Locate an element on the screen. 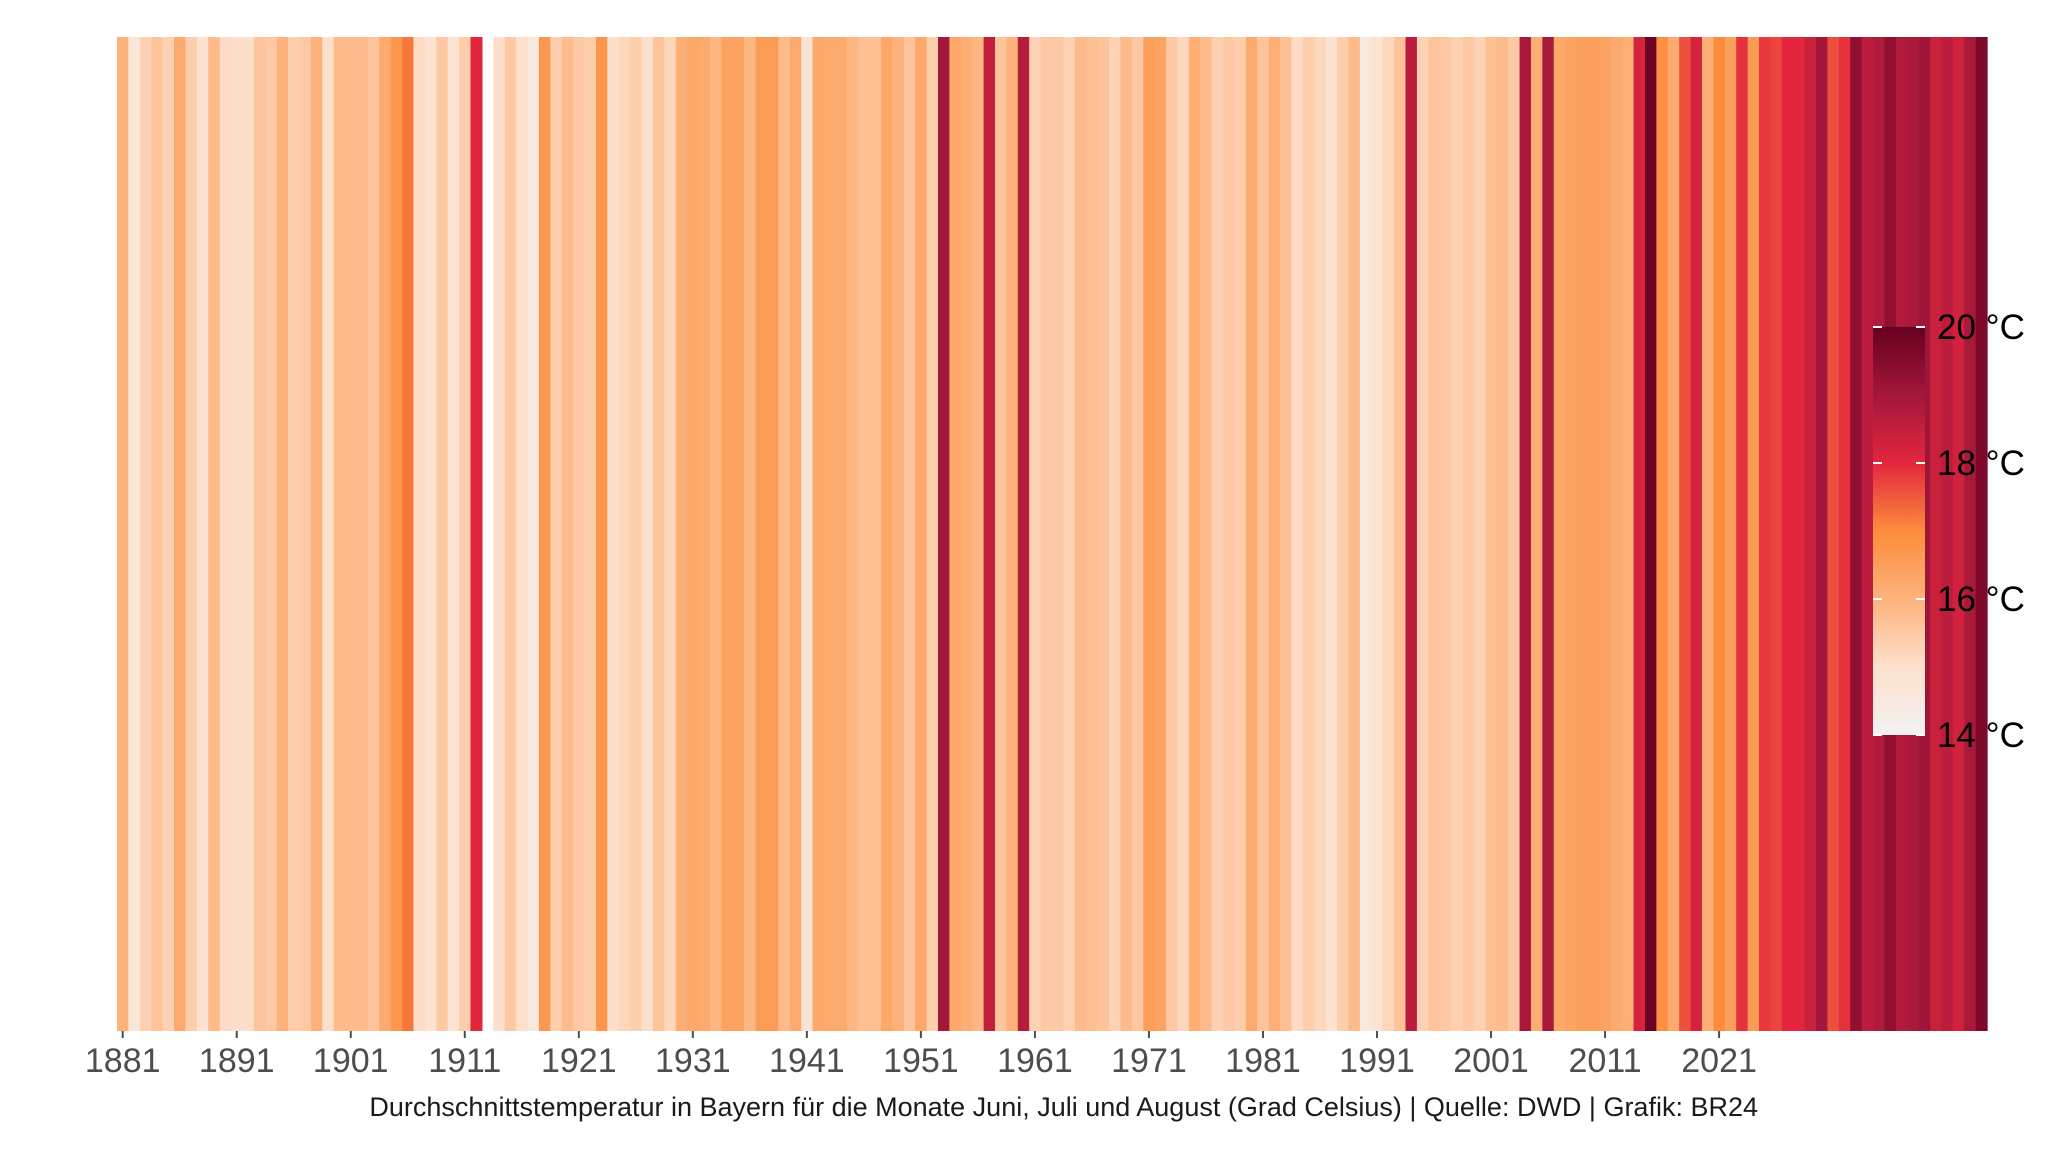  stripe-1918 is located at coordinates (544, 534).